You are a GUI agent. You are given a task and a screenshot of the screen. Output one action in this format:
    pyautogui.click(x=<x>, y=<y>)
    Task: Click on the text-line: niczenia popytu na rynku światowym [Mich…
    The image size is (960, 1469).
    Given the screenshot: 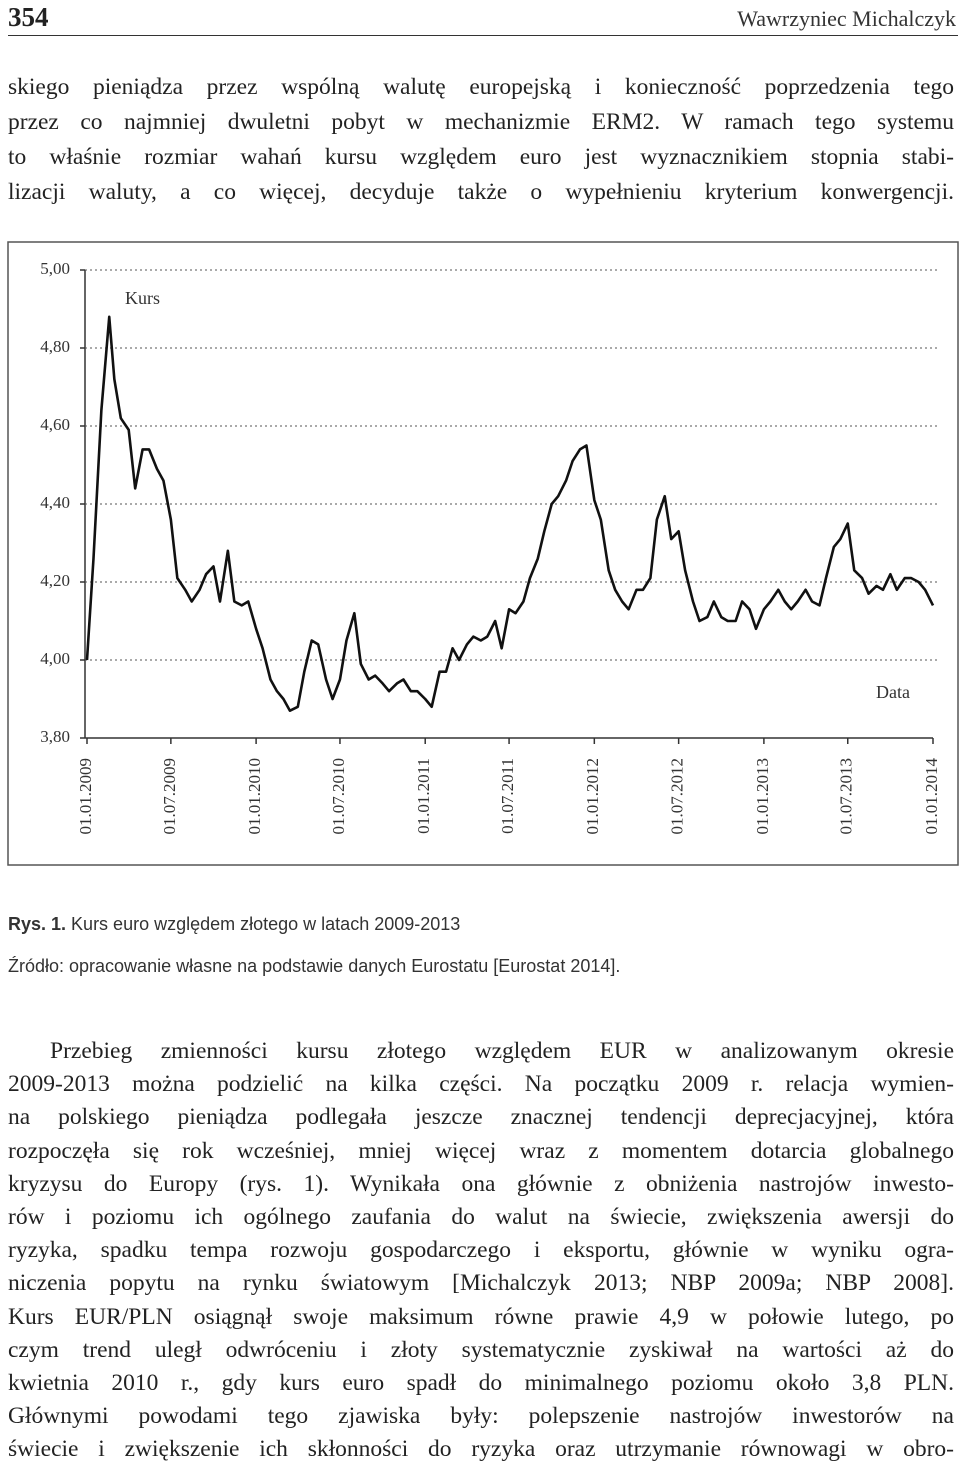 What is the action you would take?
    pyautogui.click(x=481, y=1283)
    